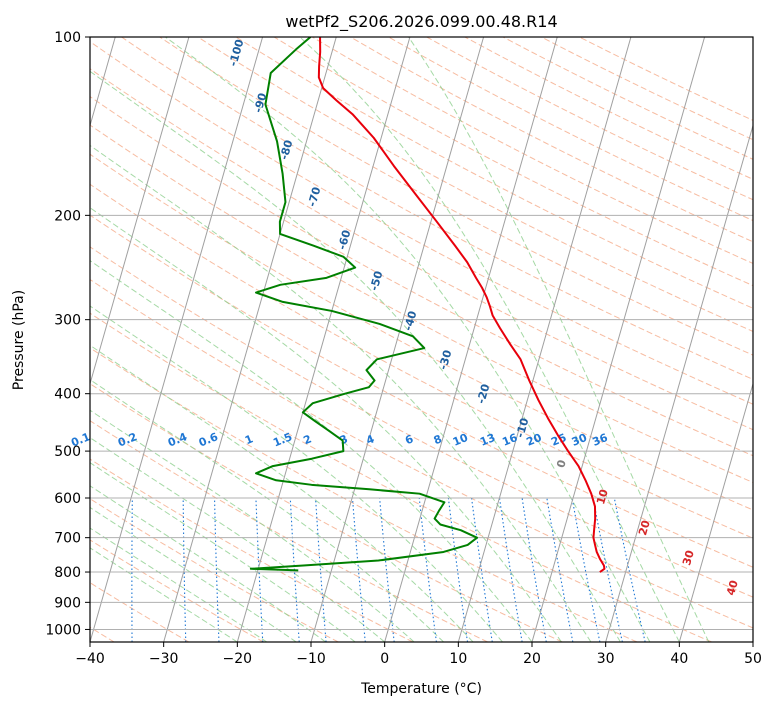 The image size is (775, 708). Describe the element at coordinates (67, 603) in the screenshot. I see `y-tick-label: 900` at that location.